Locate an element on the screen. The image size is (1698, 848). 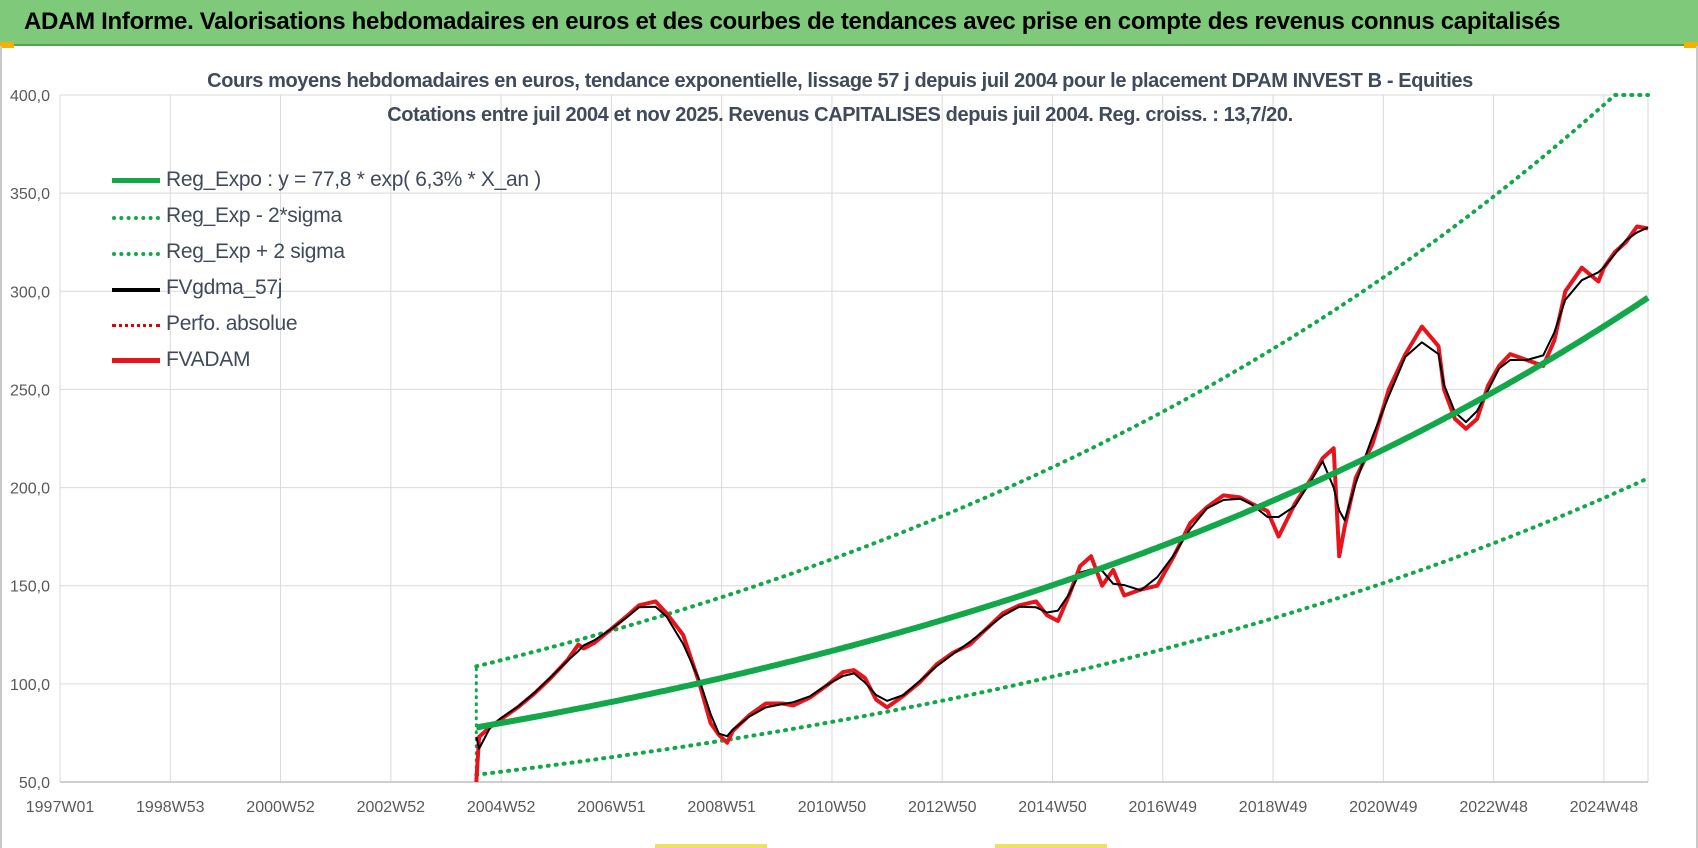
legend-label-reg-exp-plus: Reg_Exp + 2 sigma is located at coordinates (255, 251).